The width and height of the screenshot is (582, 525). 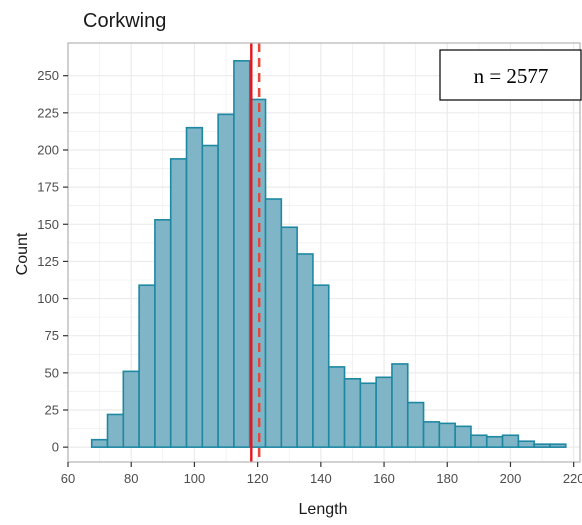 I want to click on x-tick-label: 80, so click(x=131, y=478).